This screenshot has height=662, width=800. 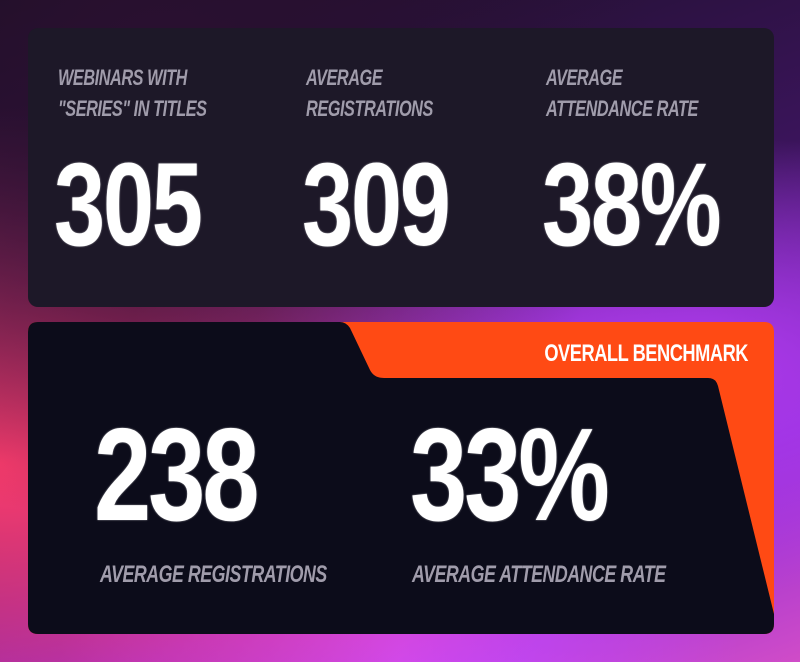 I want to click on stat-label-line: REGISTRATIONS, so click(x=369, y=108).